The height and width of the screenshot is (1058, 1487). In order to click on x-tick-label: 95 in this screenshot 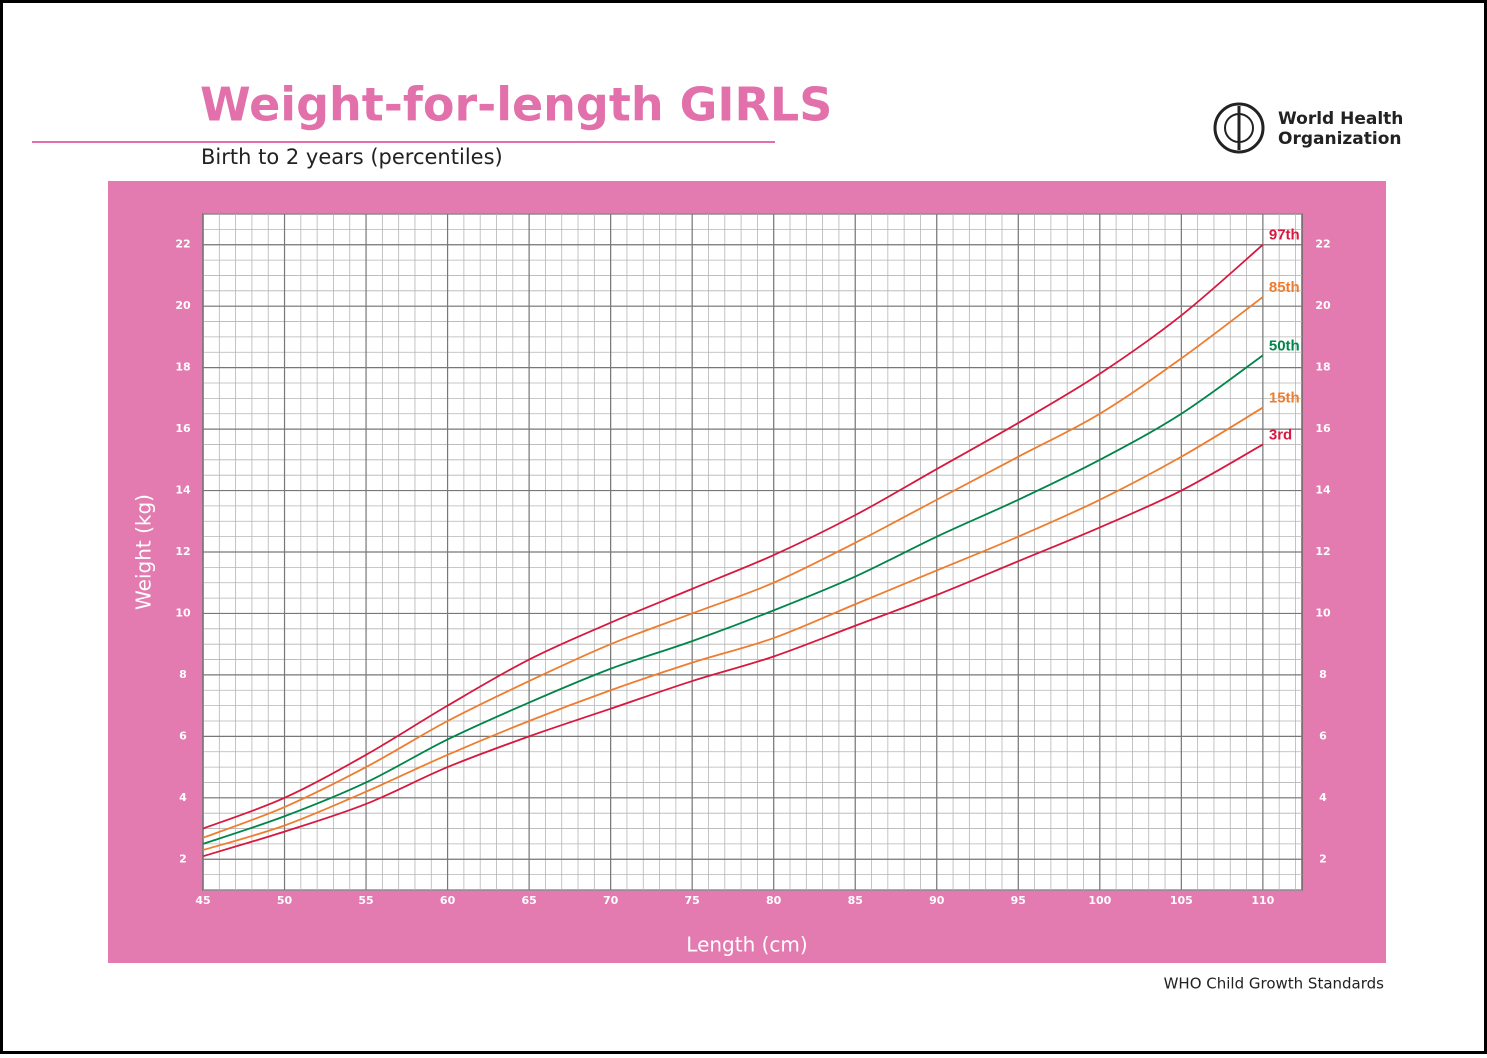, I will do `click(1018, 900)`.